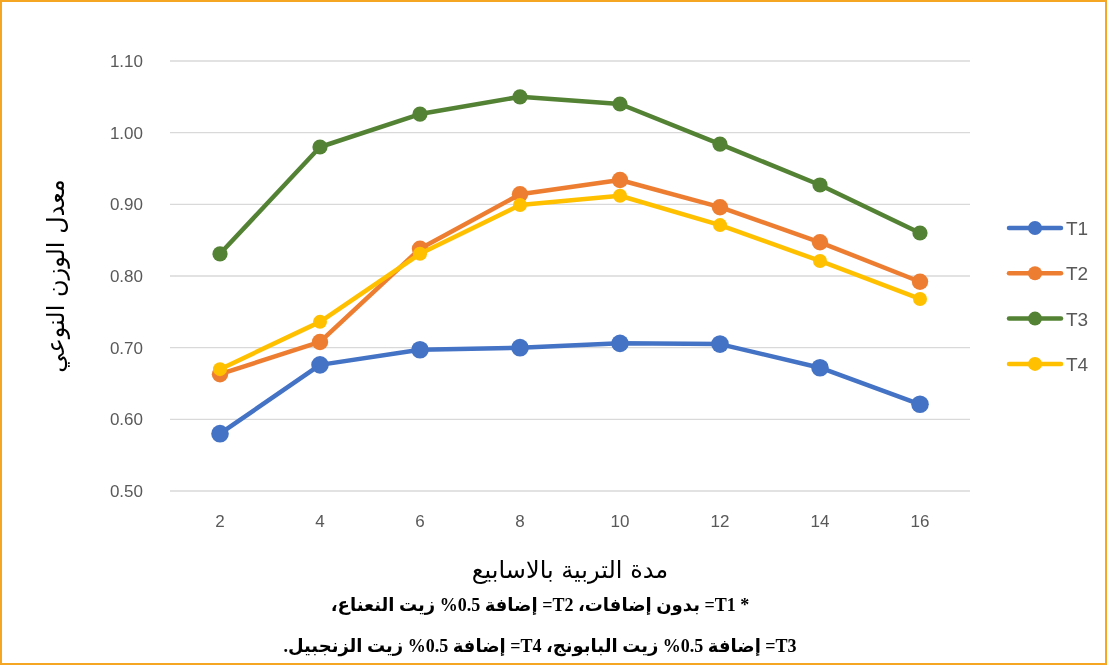 The image size is (1108, 666). Describe the element at coordinates (56, 276) in the screenshot. I see `y-axis-title: معدل الوزن النوعي` at that location.